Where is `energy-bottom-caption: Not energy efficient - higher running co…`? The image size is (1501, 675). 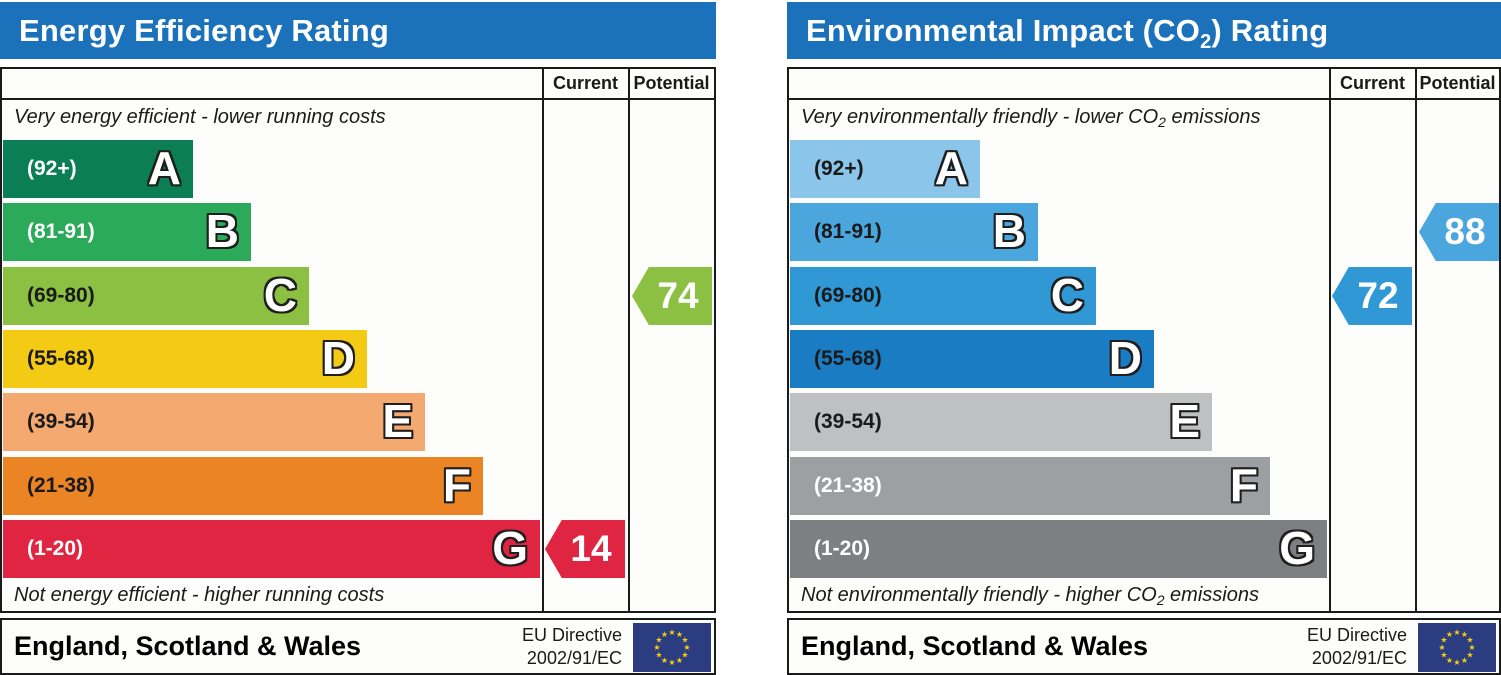 energy-bottom-caption: Not energy efficient - higher running co… is located at coordinates (199, 595).